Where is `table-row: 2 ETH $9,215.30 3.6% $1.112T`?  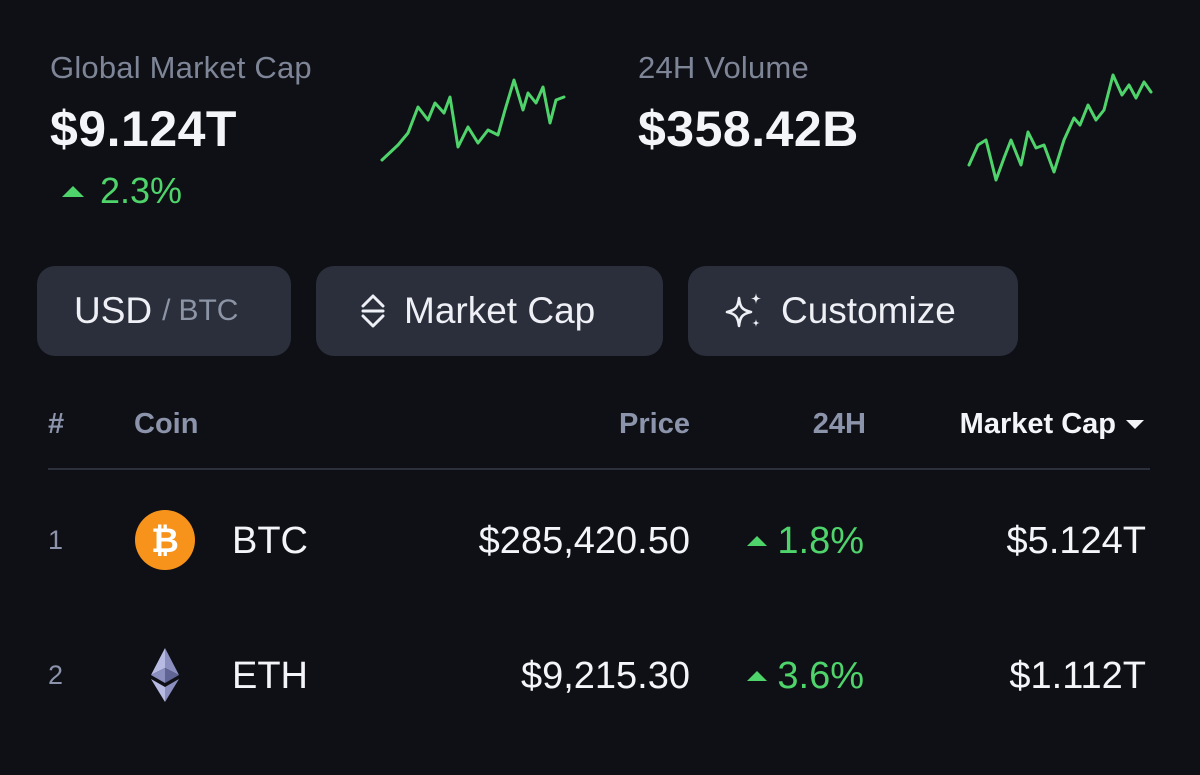 table-row: 2 ETH $9,215.30 3.6% $1.112T is located at coordinates (600, 675).